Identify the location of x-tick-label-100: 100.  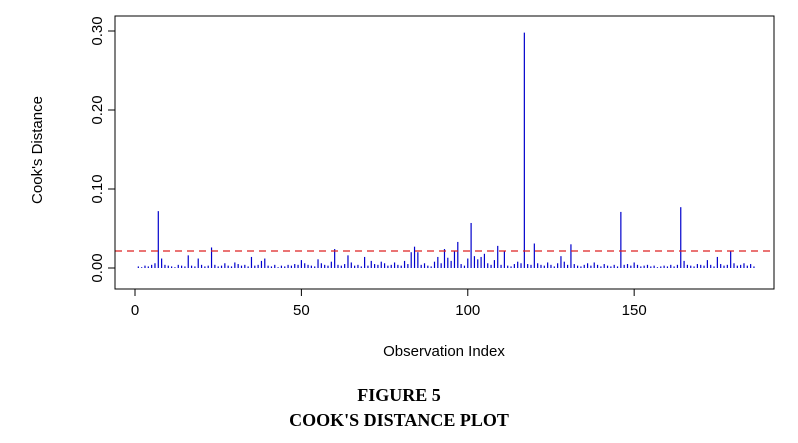
(467, 310).